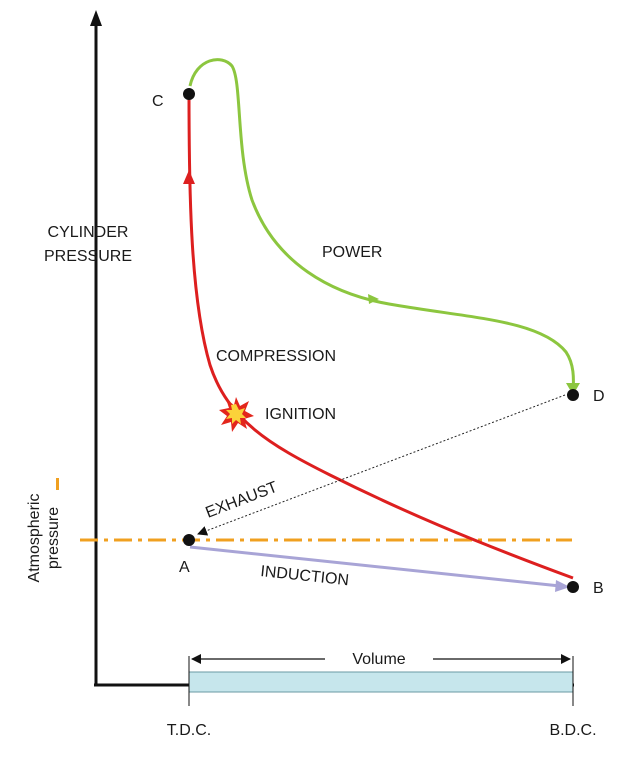 Image resolution: width=638 pixels, height=769 pixels. Describe the element at coordinates (88, 256) in the screenshot. I see `y-axis-title-line2: PRESSURE` at that location.